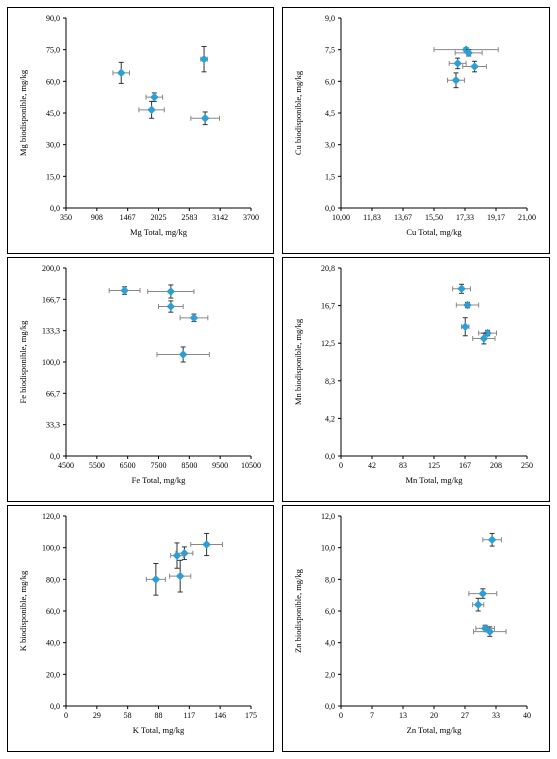 The image size is (557, 759). Describe the element at coordinates (330, 176) in the screenshot. I see `y-tick-label: 1,5` at that location.